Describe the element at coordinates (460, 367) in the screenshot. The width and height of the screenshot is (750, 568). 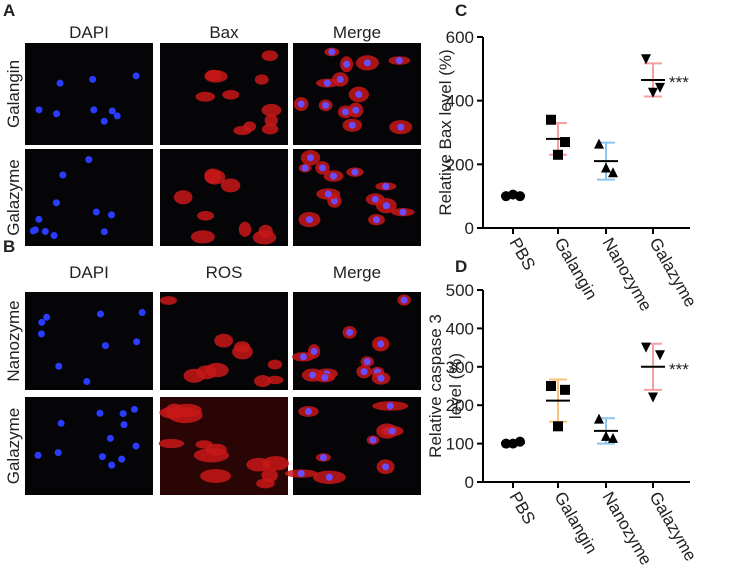
I see `y-tick-label: 300` at that location.